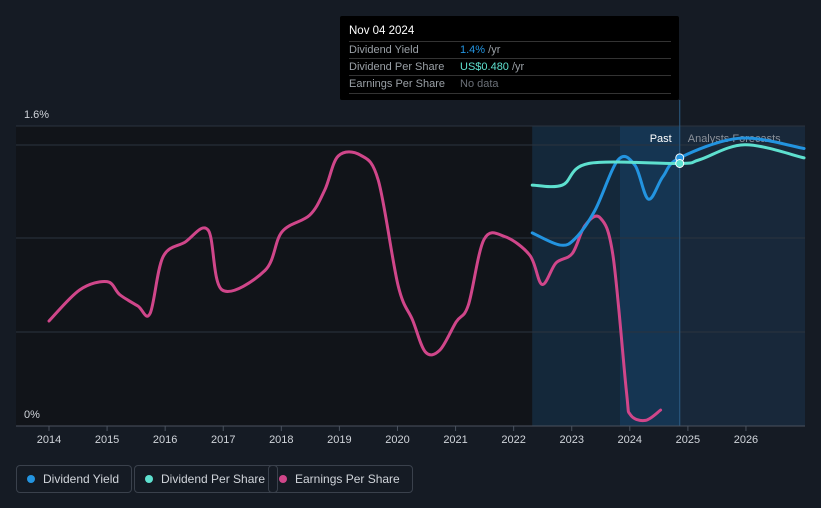  What do you see at coordinates (746, 440) in the screenshot?
I see `x-tick-label: 2026` at bounding box center [746, 440].